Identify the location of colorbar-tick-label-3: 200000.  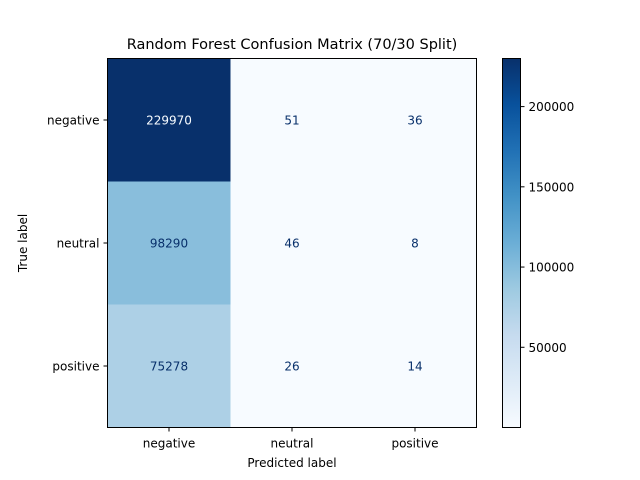
(552, 107).